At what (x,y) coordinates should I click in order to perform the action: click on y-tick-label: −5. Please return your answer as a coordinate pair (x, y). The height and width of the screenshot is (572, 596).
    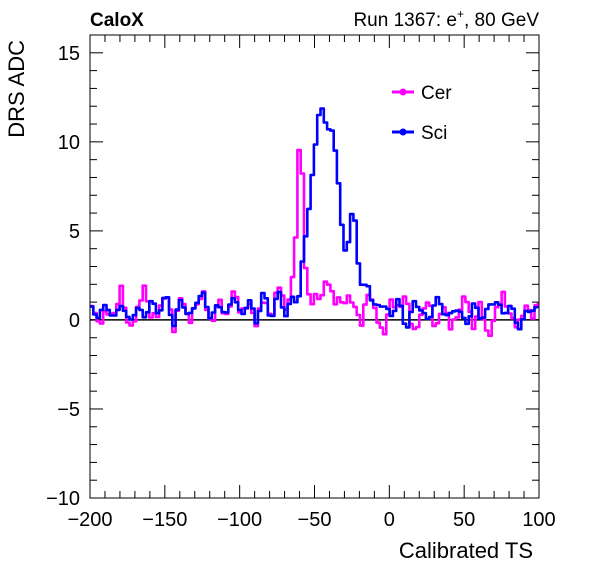
    Looking at the image, I should click on (68, 410).